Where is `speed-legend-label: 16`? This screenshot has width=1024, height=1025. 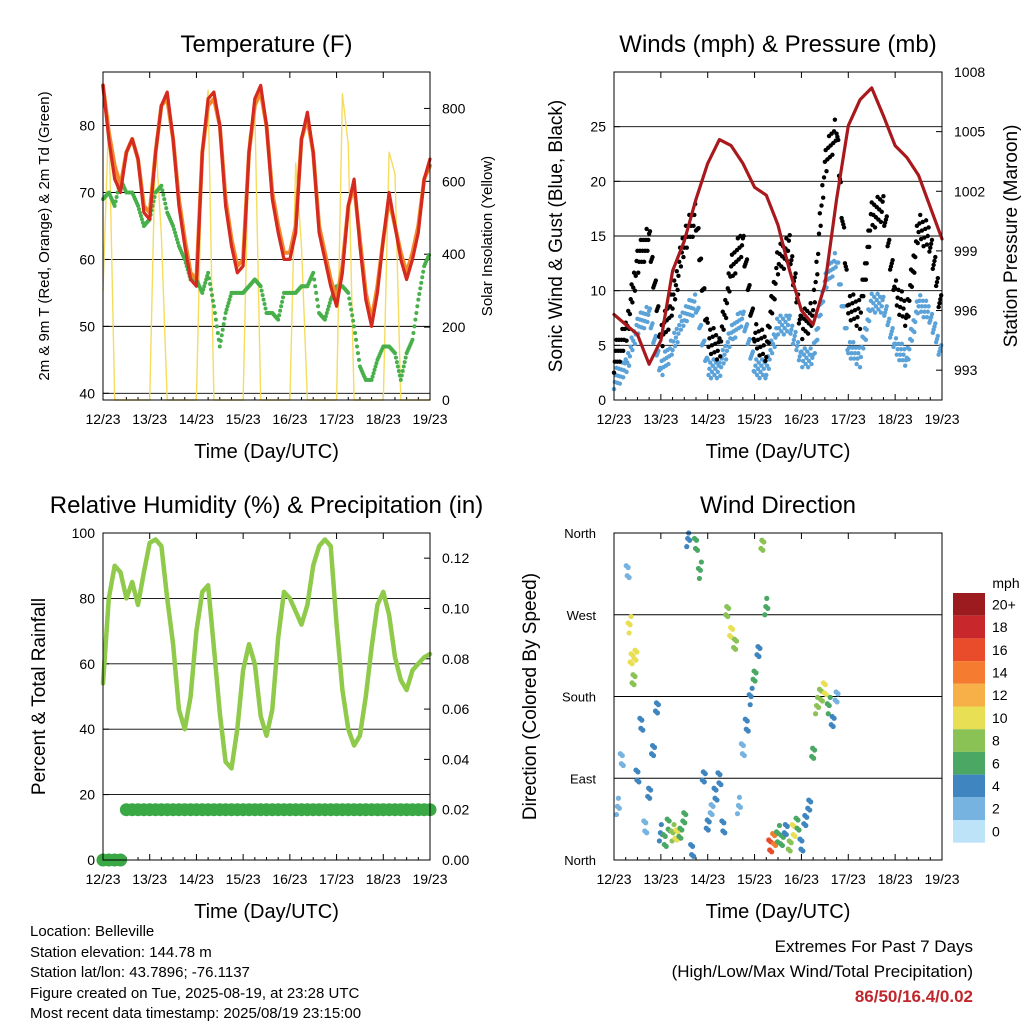 speed-legend-label: 16 is located at coordinates (1000, 650).